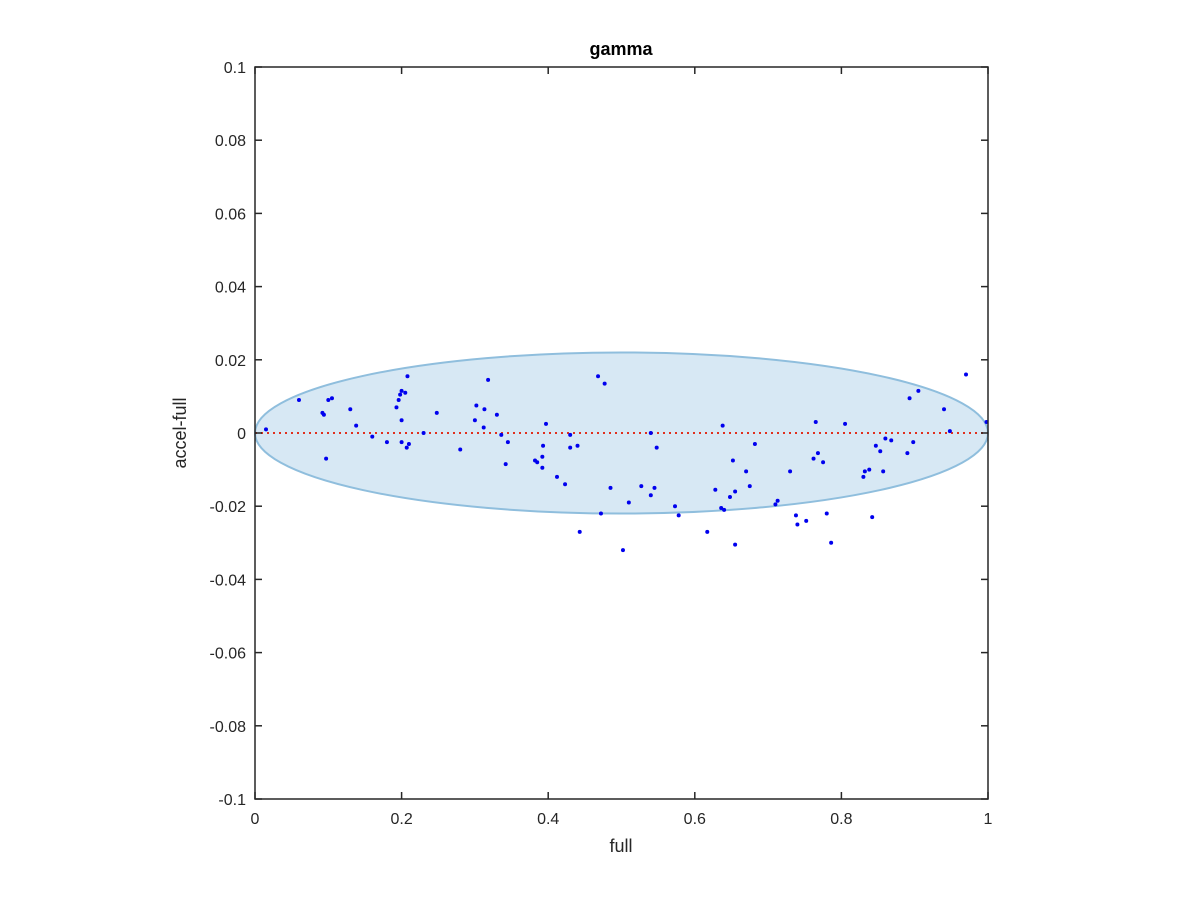  I want to click on y-tick-label: 0.08, so click(230, 141).